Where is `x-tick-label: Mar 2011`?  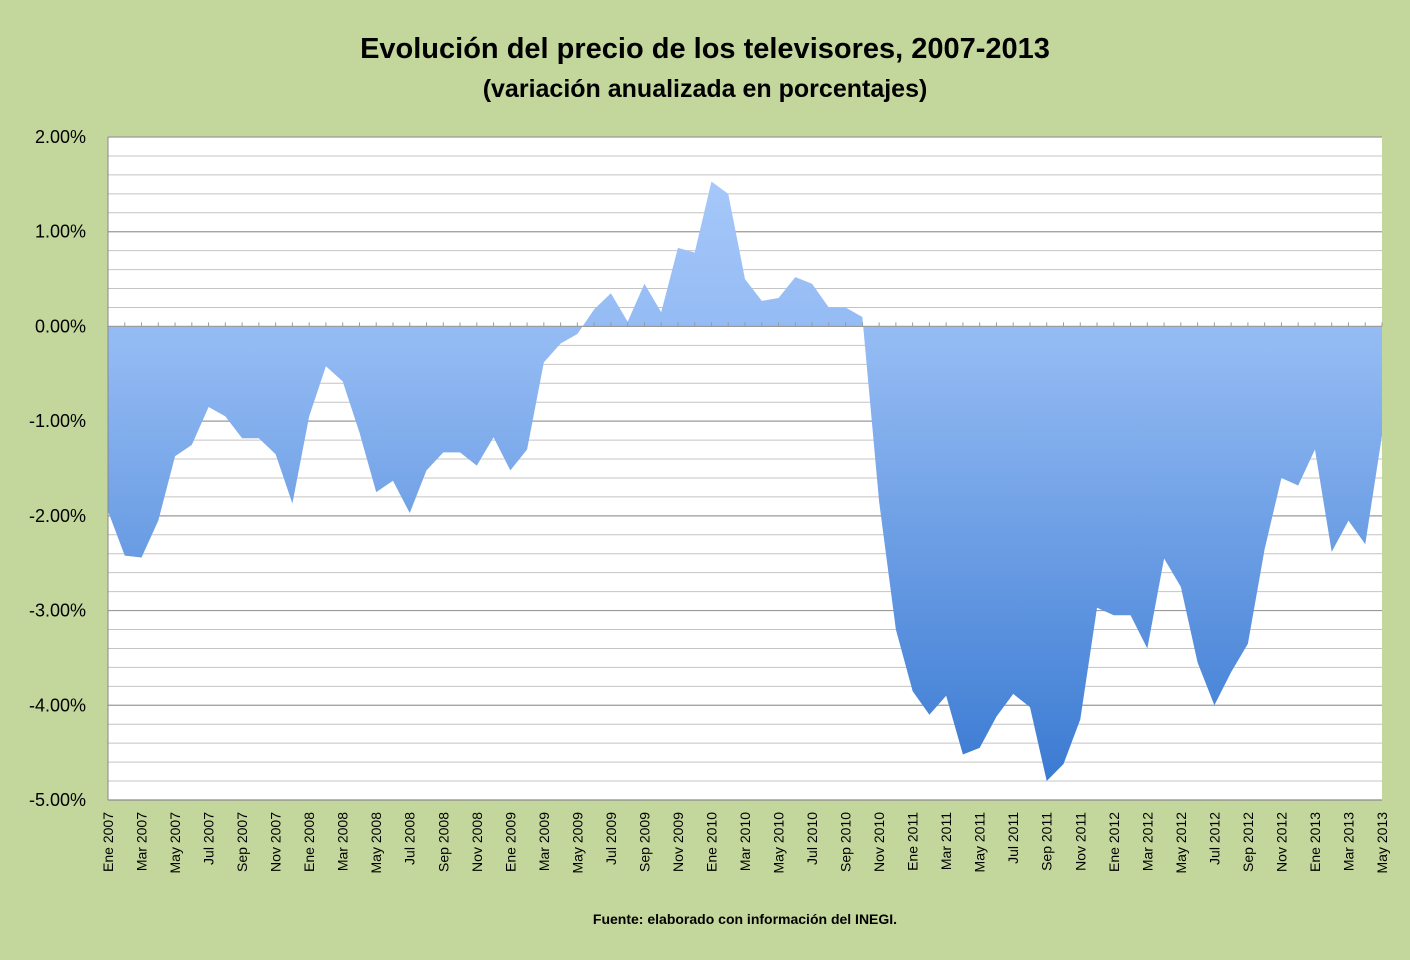
x-tick-label: Mar 2011 is located at coordinates (946, 841).